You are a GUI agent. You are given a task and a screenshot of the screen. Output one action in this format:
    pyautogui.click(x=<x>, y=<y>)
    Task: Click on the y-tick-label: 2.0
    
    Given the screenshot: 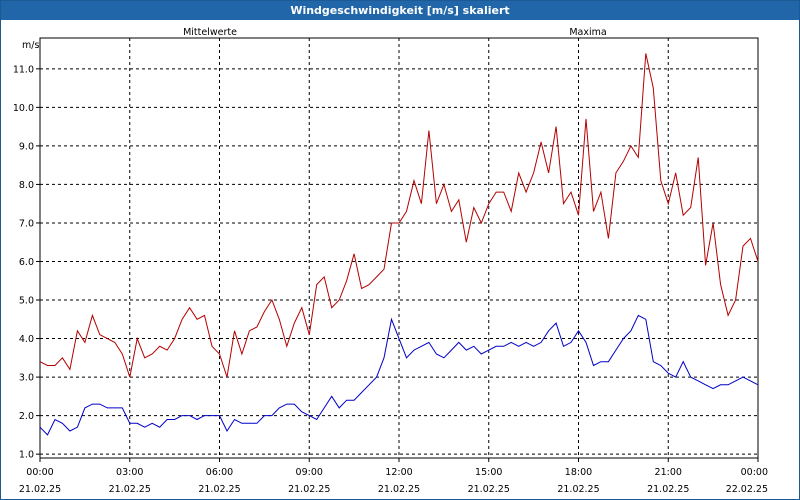 What is the action you would take?
    pyautogui.click(x=26, y=416)
    